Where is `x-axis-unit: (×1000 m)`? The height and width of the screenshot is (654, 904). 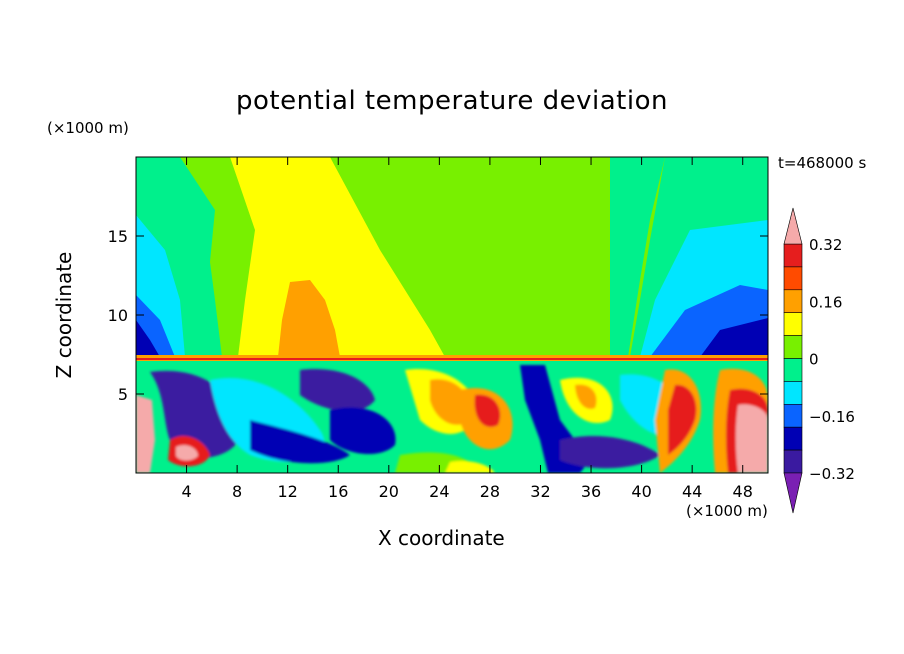 x-axis-unit: (×1000 m) is located at coordinates (727, 511).